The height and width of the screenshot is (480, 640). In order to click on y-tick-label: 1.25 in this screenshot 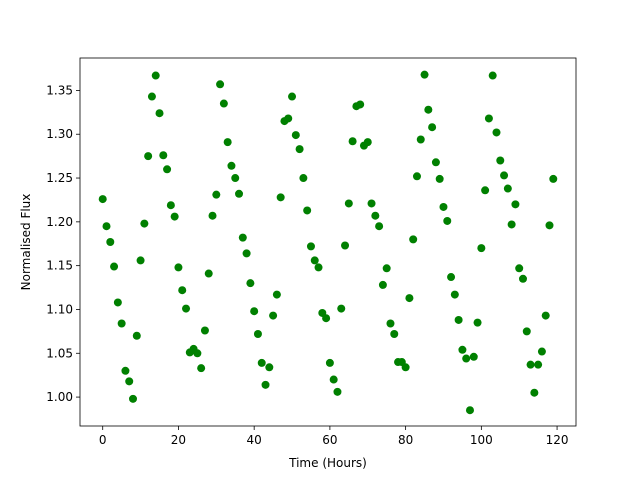, I will do `click(59, 178)`.